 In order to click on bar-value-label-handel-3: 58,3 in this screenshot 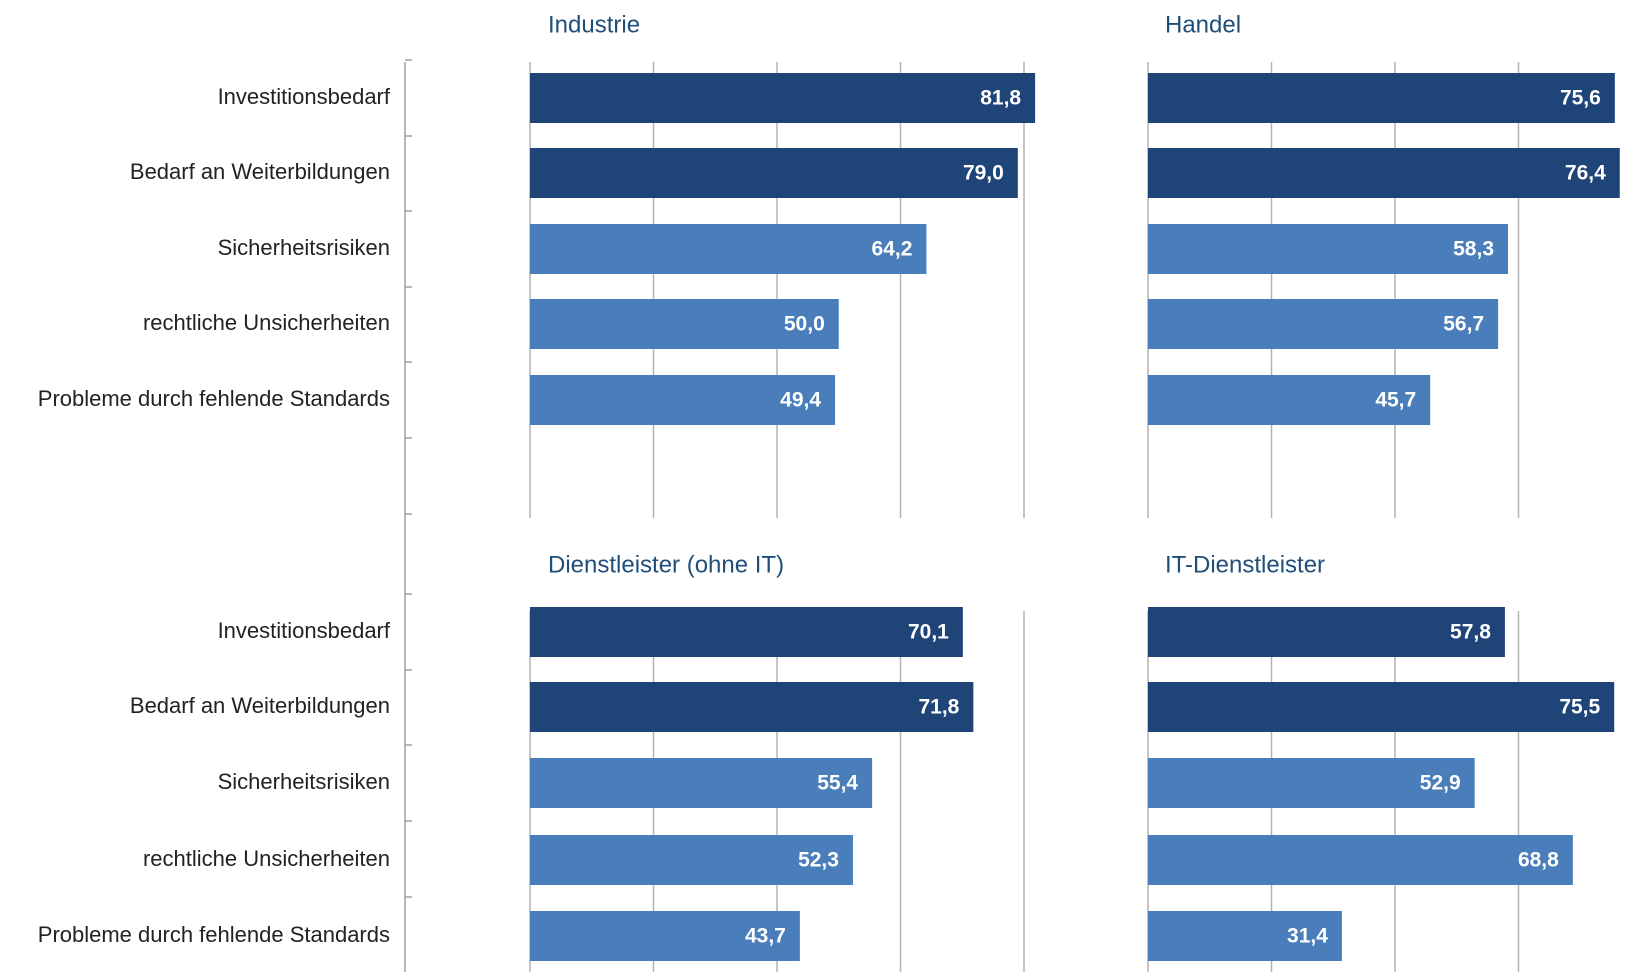, I will do `click(1473, 249)`.